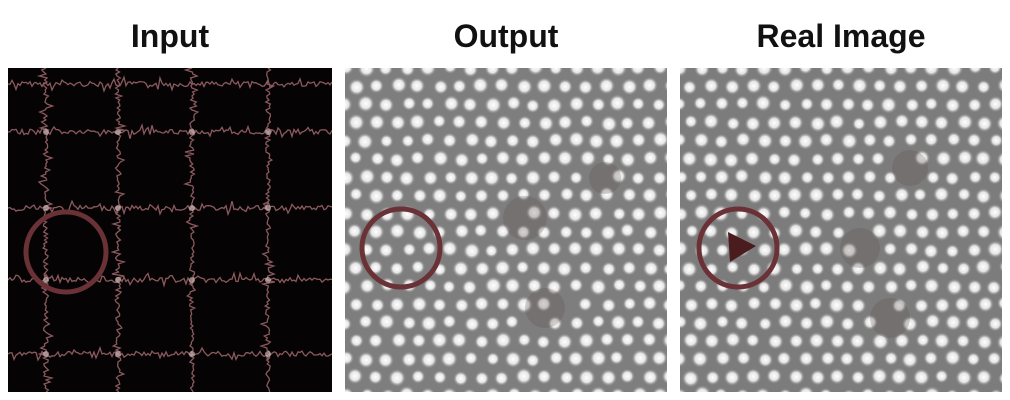 The width and height of the screenshot is (1010, 400). Describe the element at coordinates (170, 279) in the screenshot. I see `grid-trace-horizontal` at that location.